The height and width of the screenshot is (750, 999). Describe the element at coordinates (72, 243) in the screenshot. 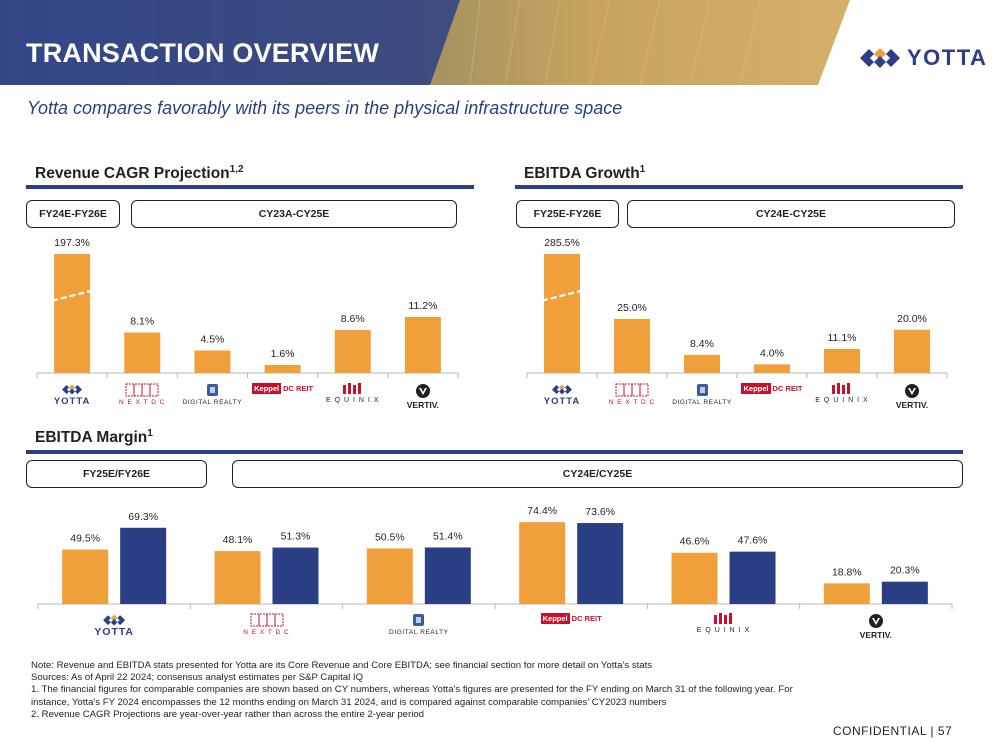

I see `revenue-label-0: 197.3%` at that location.